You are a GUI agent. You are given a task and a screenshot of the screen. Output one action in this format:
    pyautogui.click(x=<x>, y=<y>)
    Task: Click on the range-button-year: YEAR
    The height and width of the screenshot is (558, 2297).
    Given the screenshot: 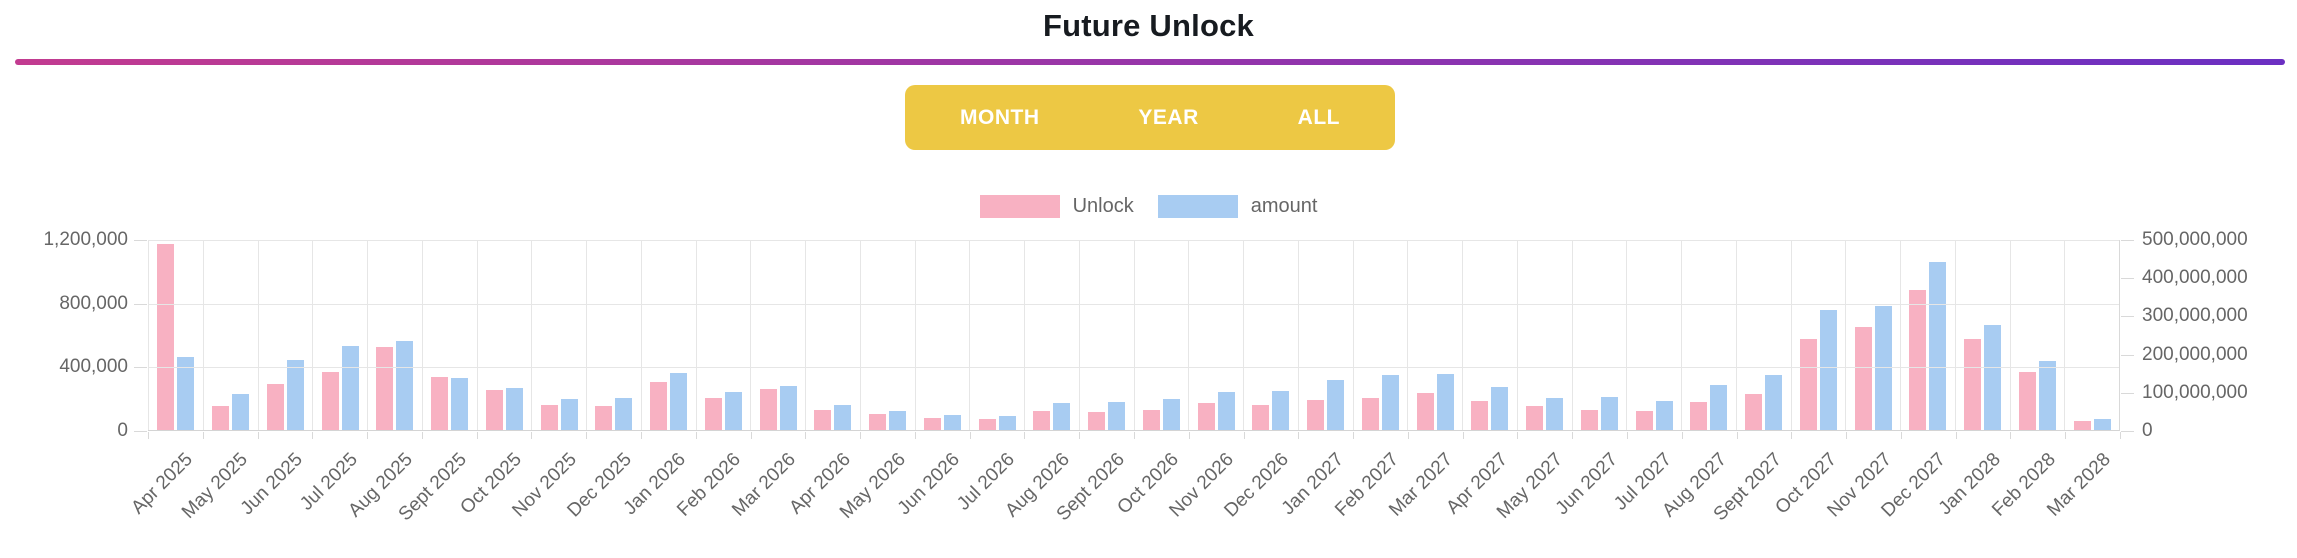 What is the action you would take?
    pyautogui.click(x=1168, y=117)
    